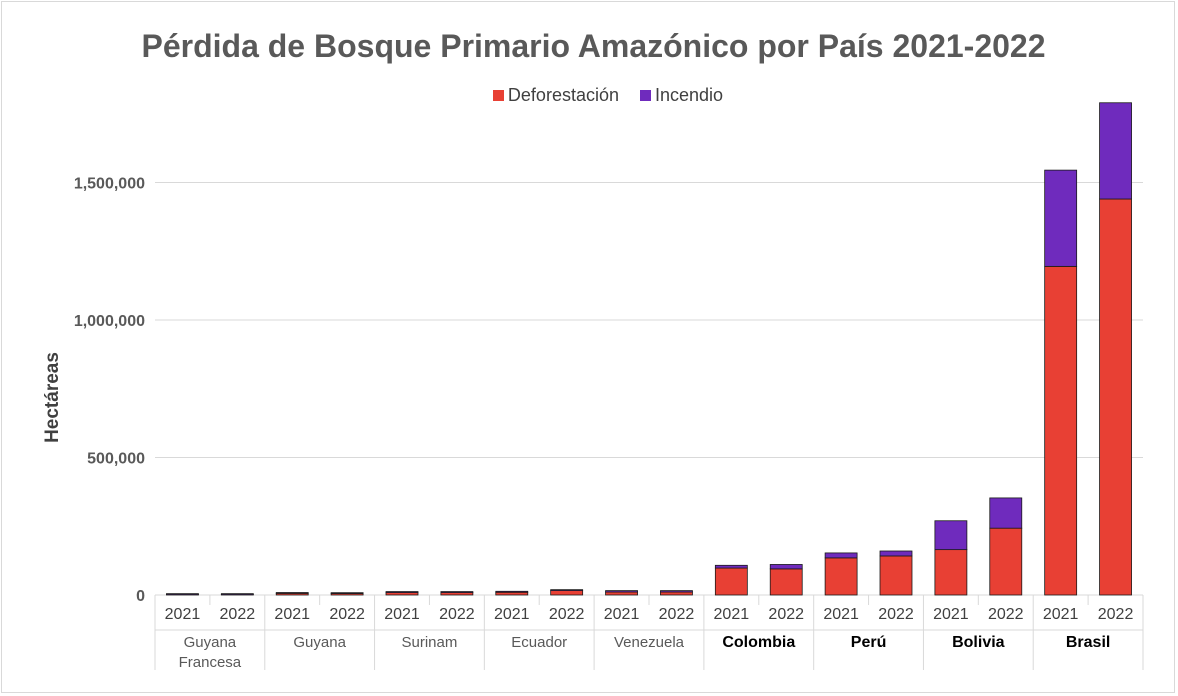 The height and width of the screenshot is (696, 1178). I want to click on y-tick-label: 1,000,000, so click(109, 321).